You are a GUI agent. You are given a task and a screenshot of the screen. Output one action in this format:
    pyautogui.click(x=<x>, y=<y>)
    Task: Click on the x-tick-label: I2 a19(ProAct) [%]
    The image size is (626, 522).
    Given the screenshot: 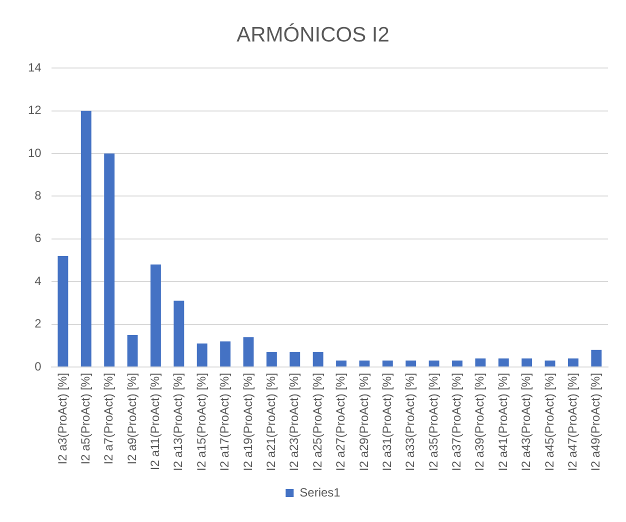 What is the action you would take?
    pyautogui.click(x=247, y=422)
    